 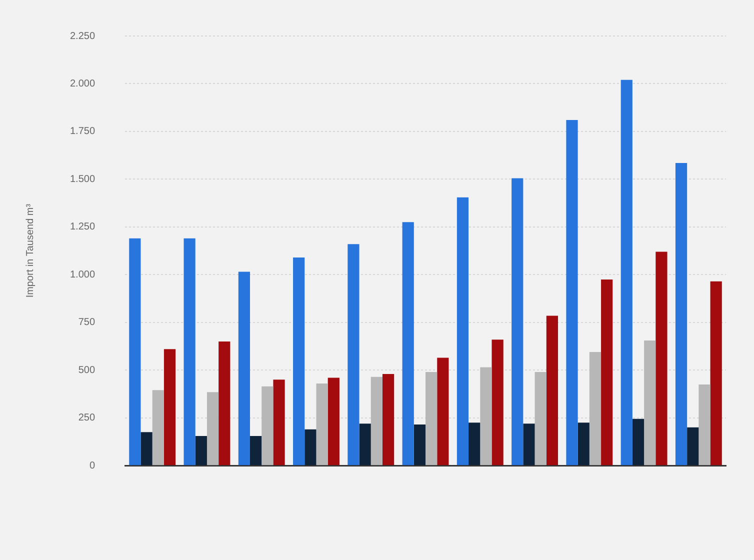 I want to click on y-tick-label: 0, so click(x=92, y=466).